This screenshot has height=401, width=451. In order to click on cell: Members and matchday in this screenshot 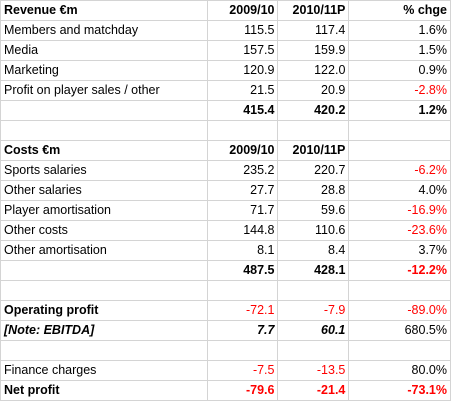, I will do `click(104, 30)`.